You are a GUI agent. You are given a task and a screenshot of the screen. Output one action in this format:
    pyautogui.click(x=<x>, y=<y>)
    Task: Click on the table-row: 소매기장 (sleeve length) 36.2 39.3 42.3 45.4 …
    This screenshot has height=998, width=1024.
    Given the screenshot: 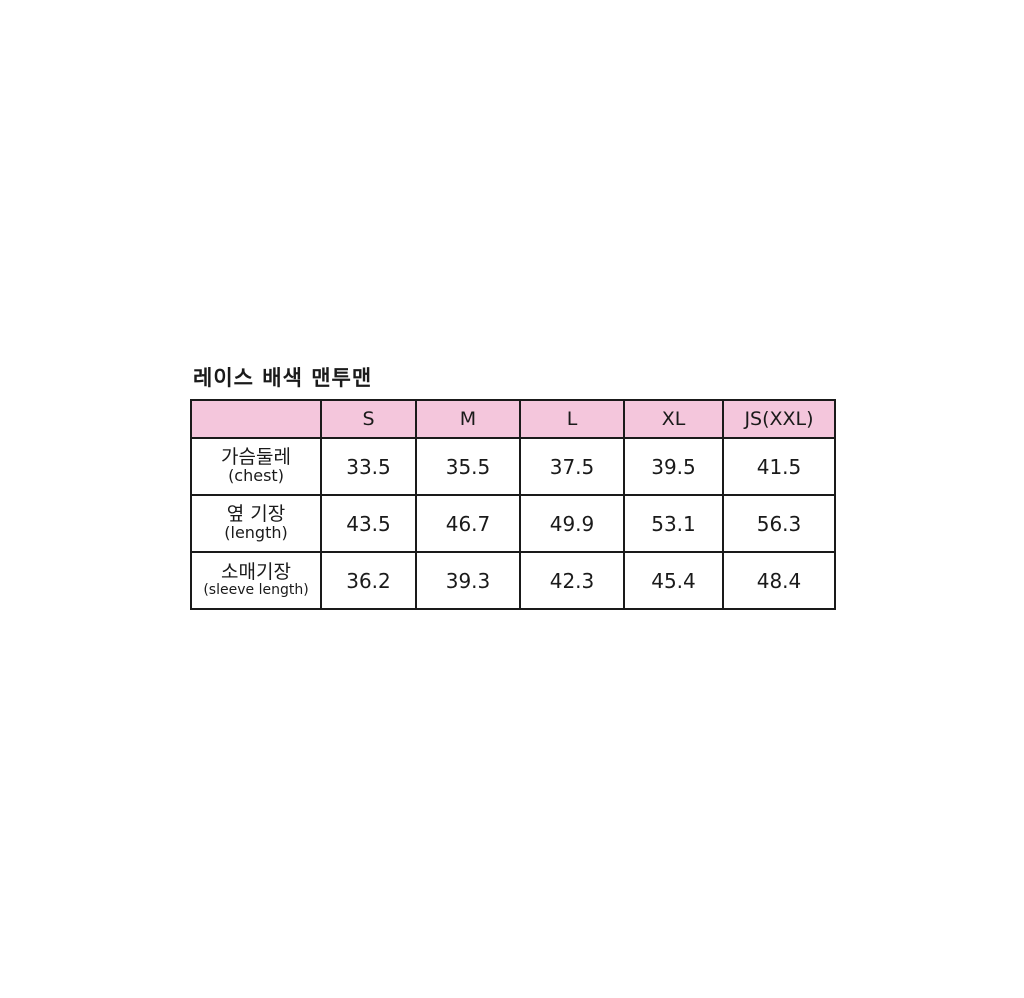 What is the action you would take?
    pyautogui.click(x=513, y=580)
    